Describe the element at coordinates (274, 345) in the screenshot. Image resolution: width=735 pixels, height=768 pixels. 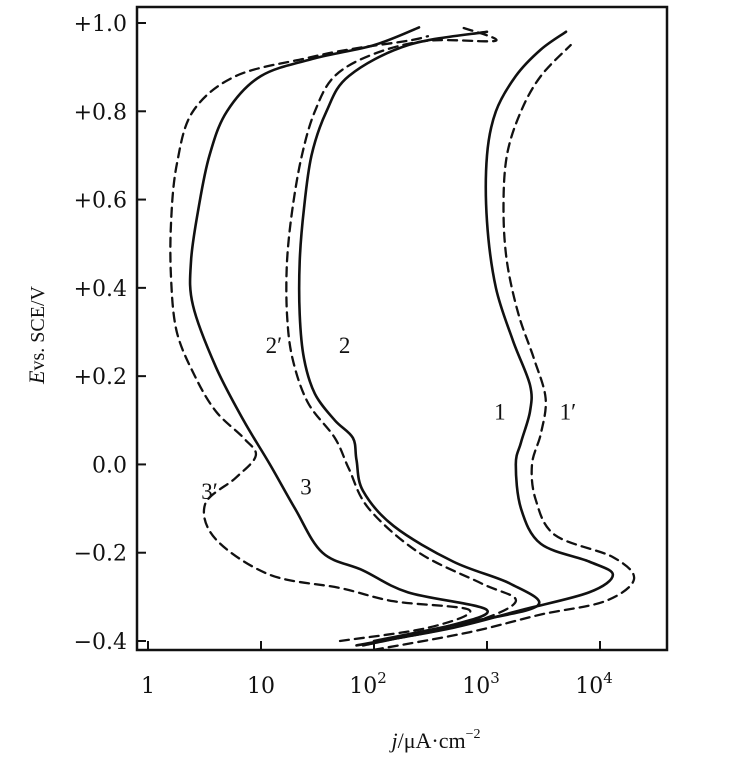
I see `curve-2-prime-label: 2′` at that location.